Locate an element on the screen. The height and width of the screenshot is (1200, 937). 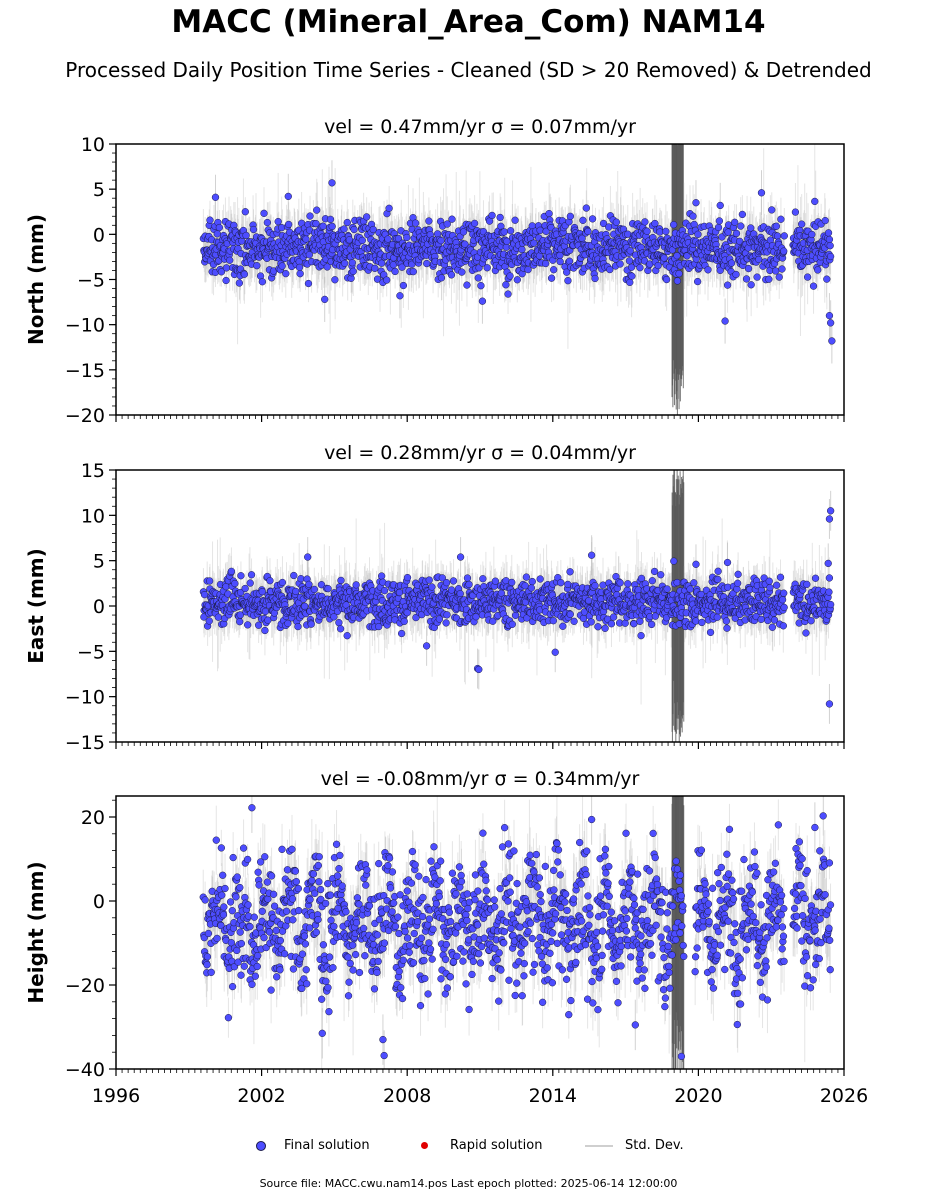
chart-title: MACC (Mineral_Area_Com) NAM14 is located at coordinates (468, 22).